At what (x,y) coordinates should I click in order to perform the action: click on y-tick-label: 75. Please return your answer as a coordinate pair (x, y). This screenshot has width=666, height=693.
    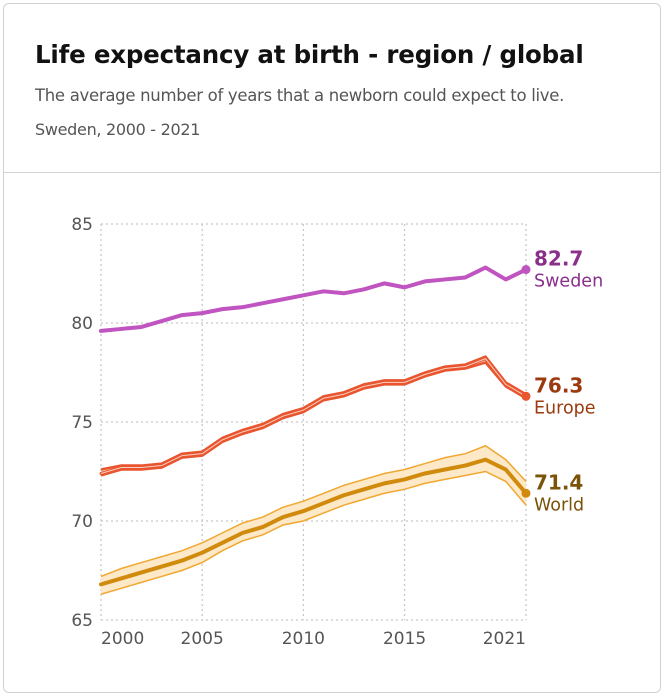
    Looking at the image, I should click on (82, 423).